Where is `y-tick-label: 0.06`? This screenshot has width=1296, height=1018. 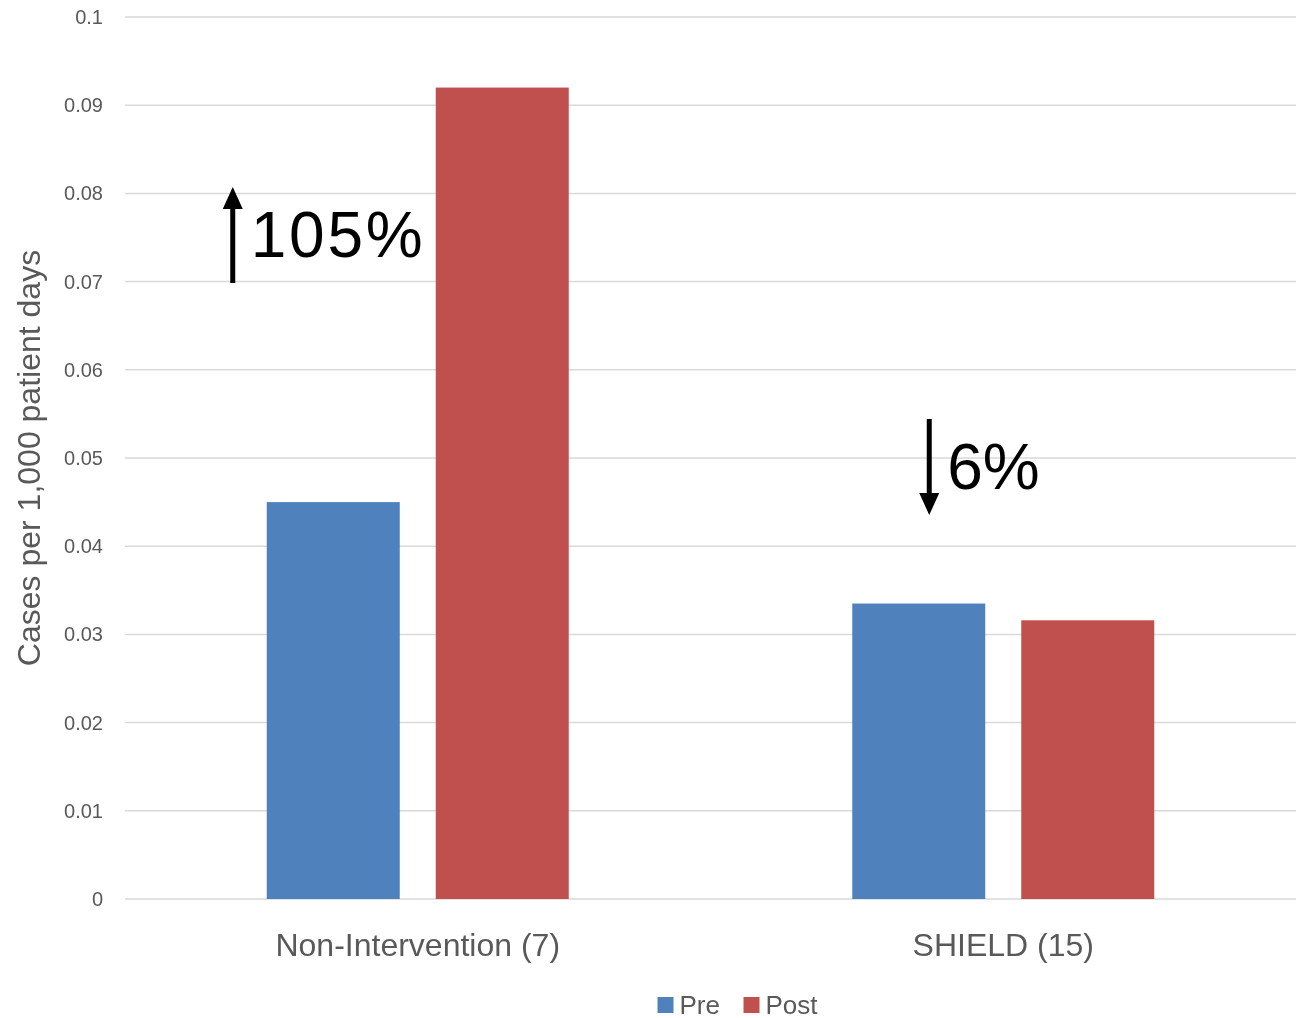
y-tick-label: 0.06 is located at coordinates (83, 369).